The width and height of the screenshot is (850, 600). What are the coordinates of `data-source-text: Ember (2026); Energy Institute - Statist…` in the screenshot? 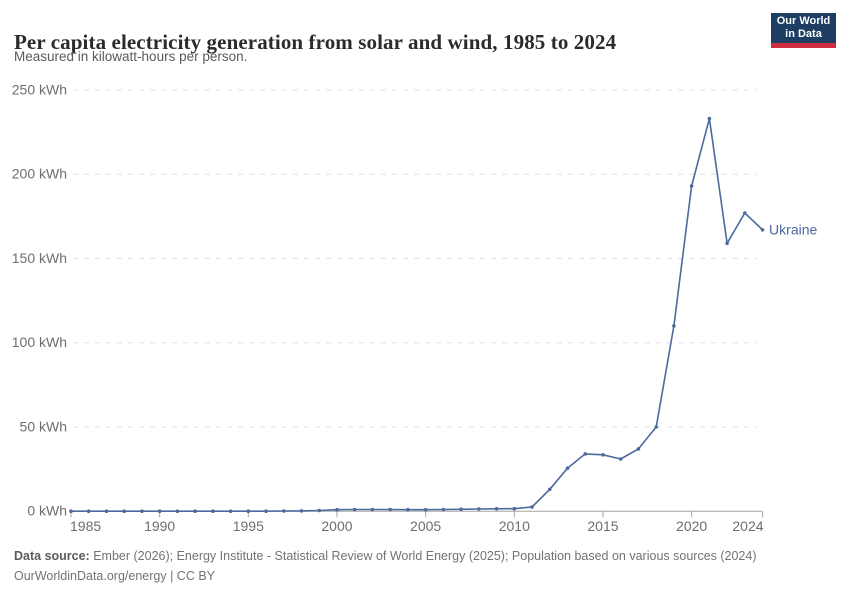 It's located at (423, 556).